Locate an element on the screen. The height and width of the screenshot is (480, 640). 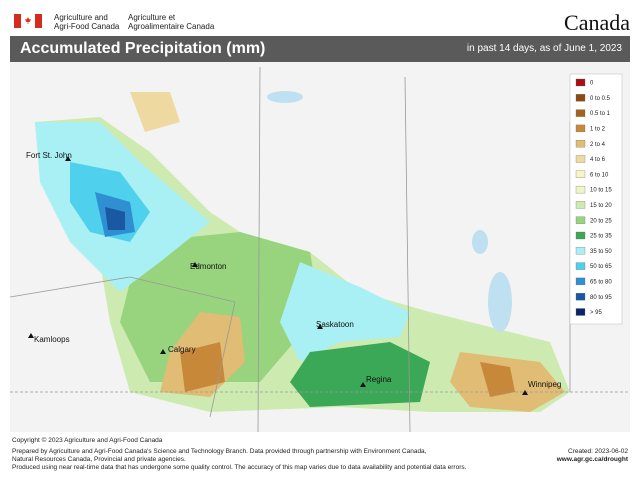
legend-label: 20 to 25 is located at coordinates (601, 221).